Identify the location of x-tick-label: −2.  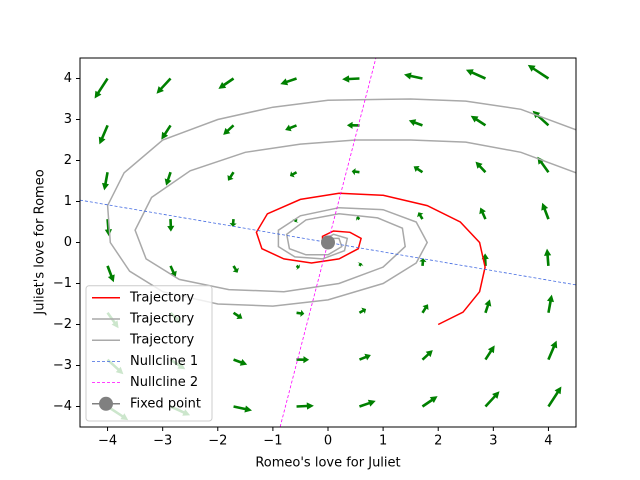
(217, 441).